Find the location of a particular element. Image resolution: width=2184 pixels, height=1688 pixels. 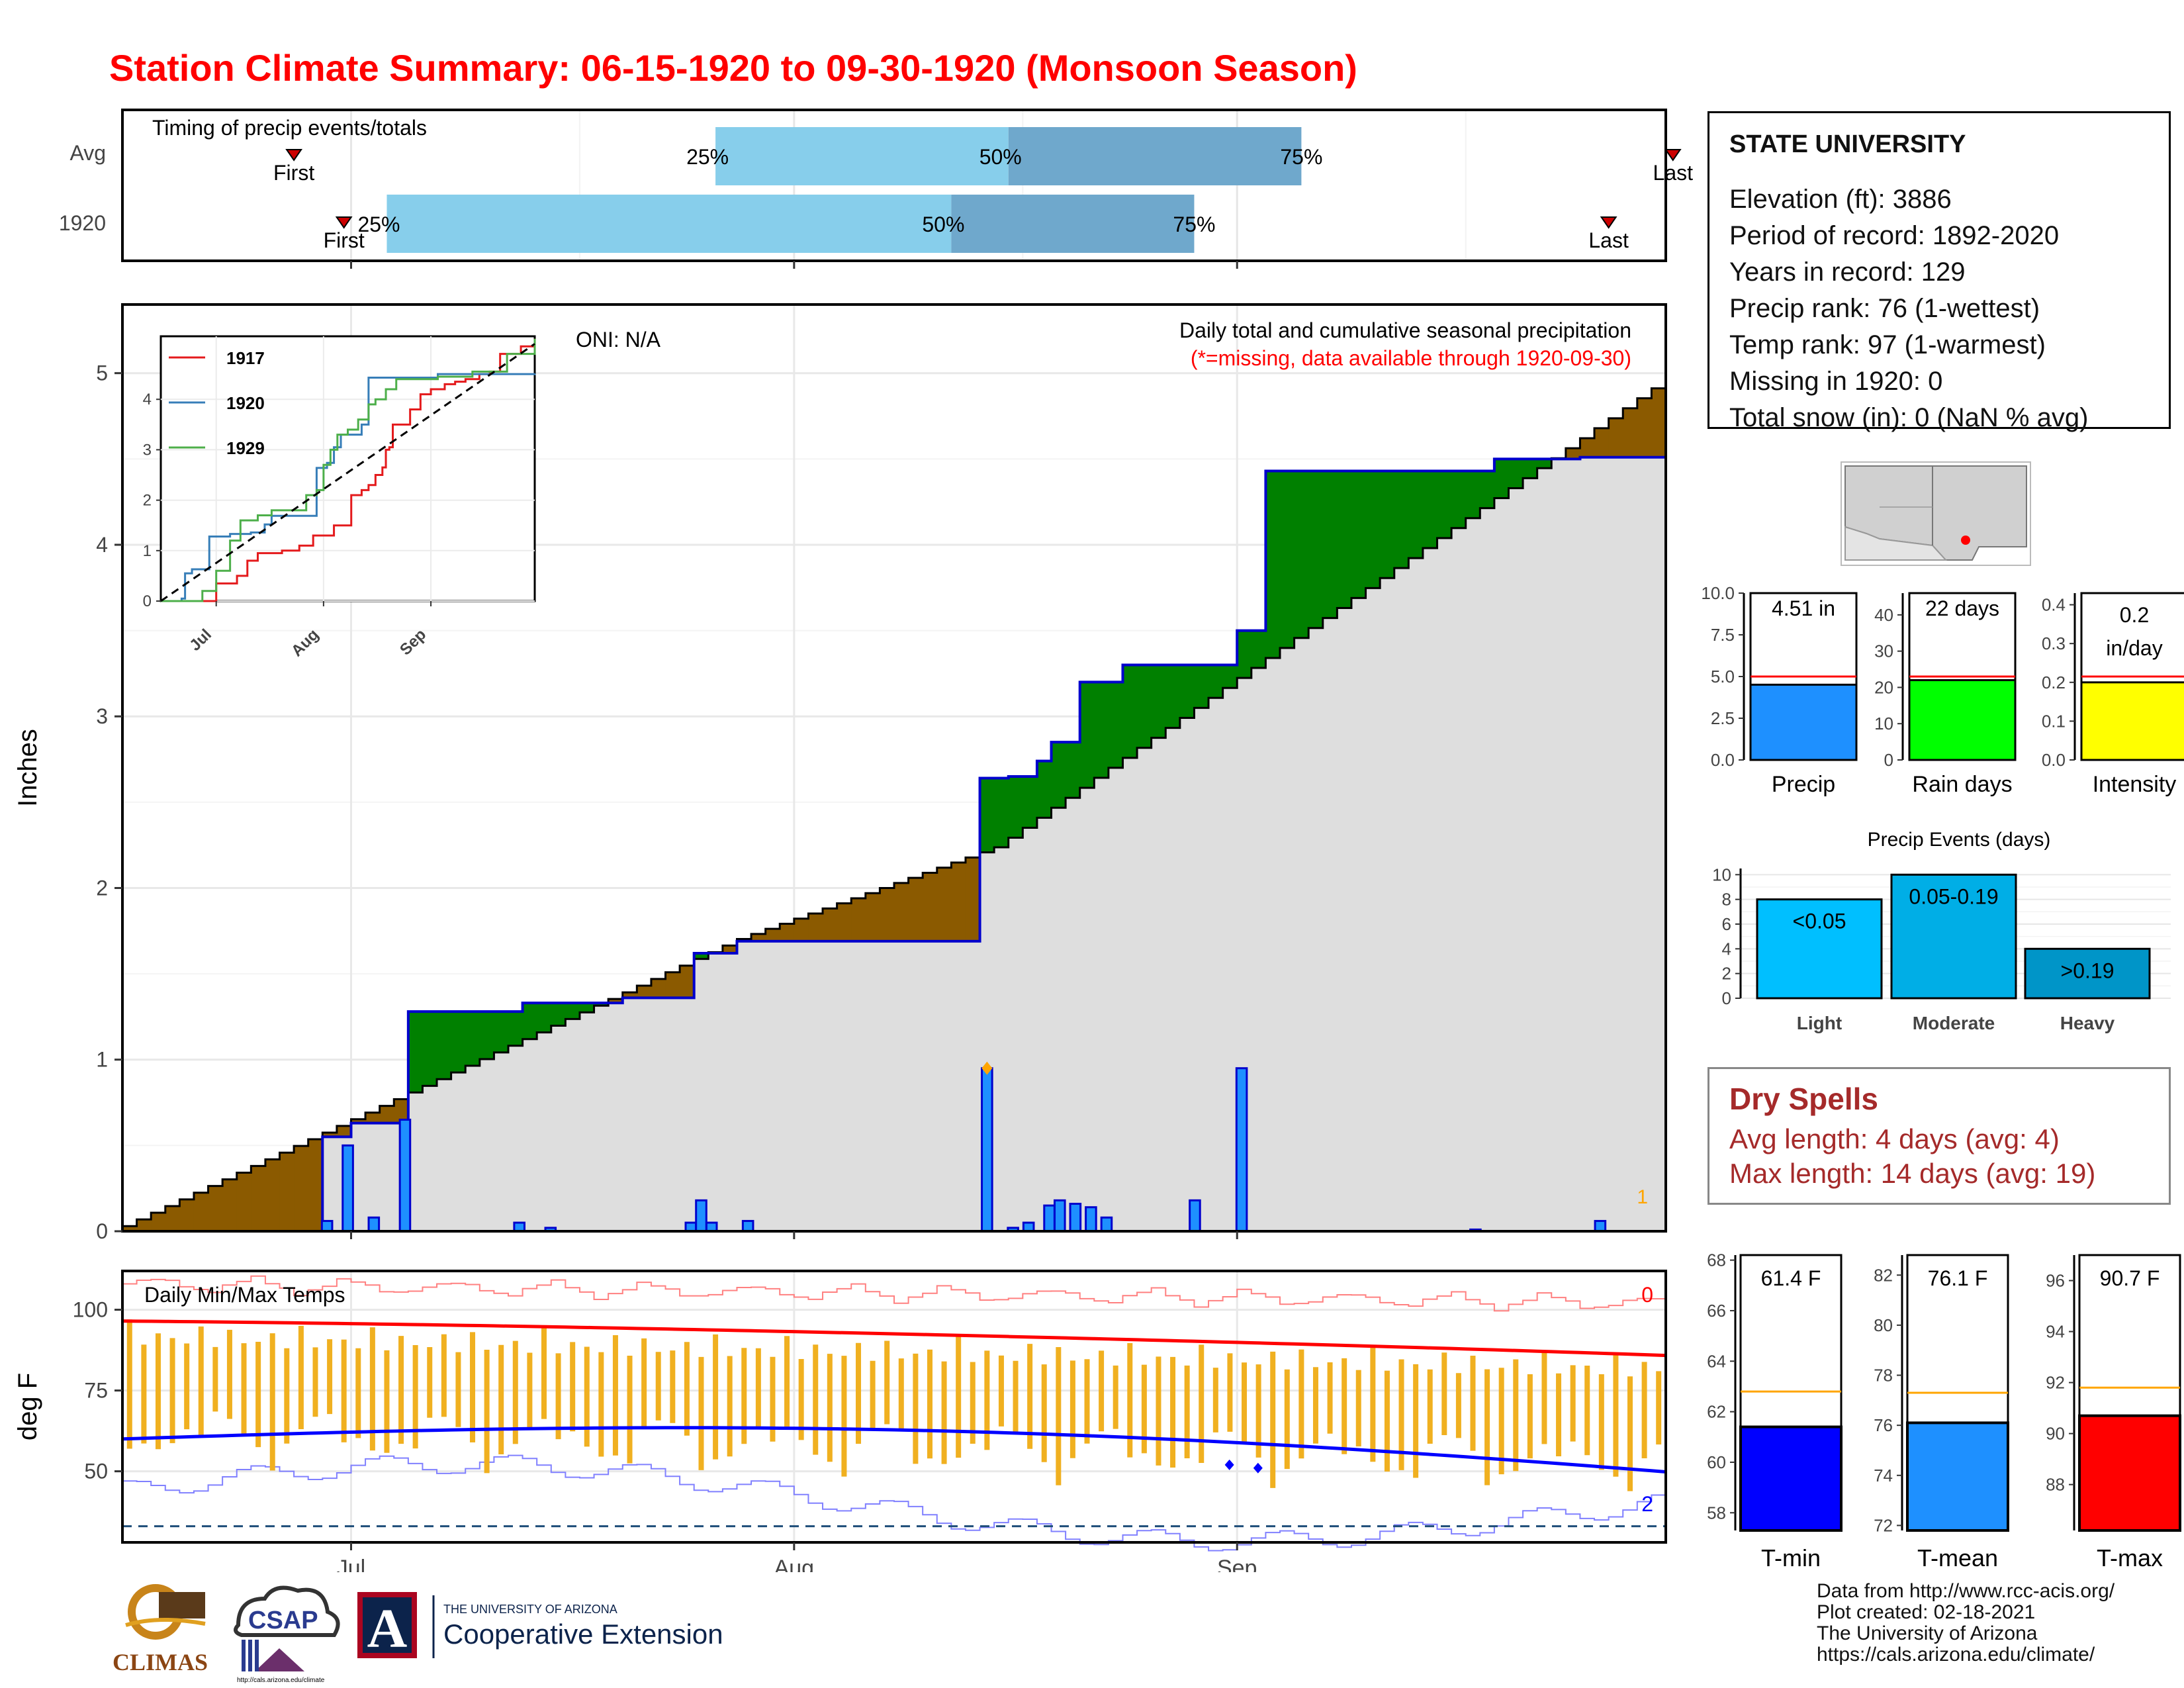

tbar-tick-label: 88 is located at coordinates (2055, 1485).